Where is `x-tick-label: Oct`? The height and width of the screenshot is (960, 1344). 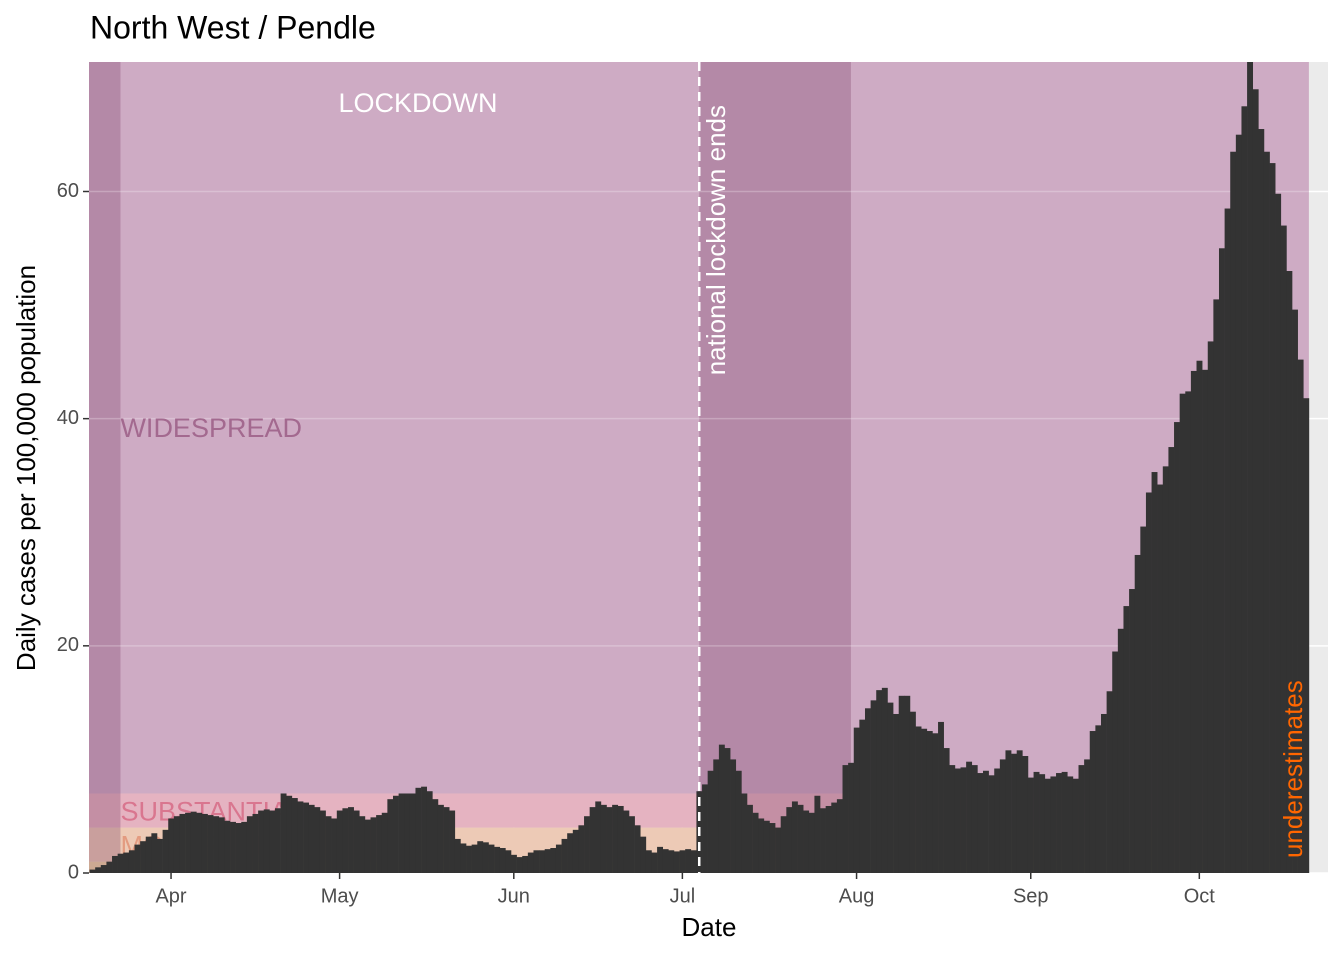
x-tick-label: Oct is located at coordinates (1200, 896).